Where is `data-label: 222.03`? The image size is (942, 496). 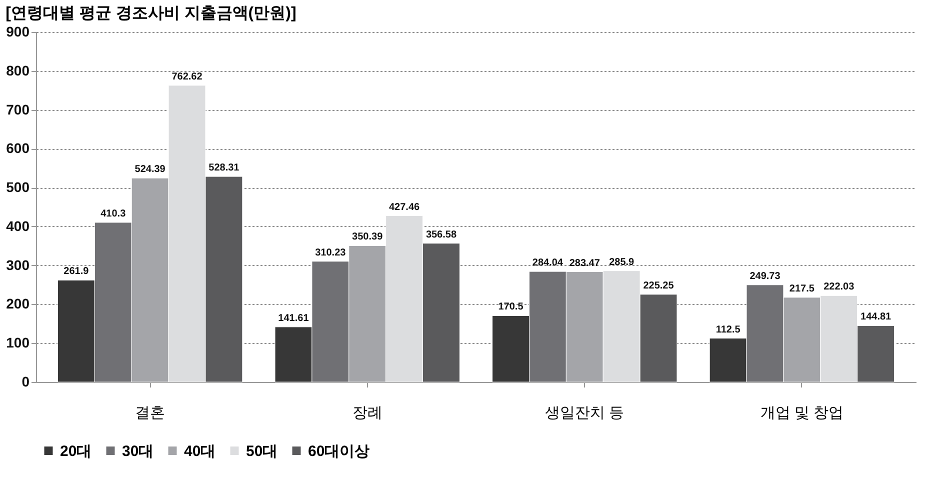 data-label: 222.03 is located at coordinates (839, 287).